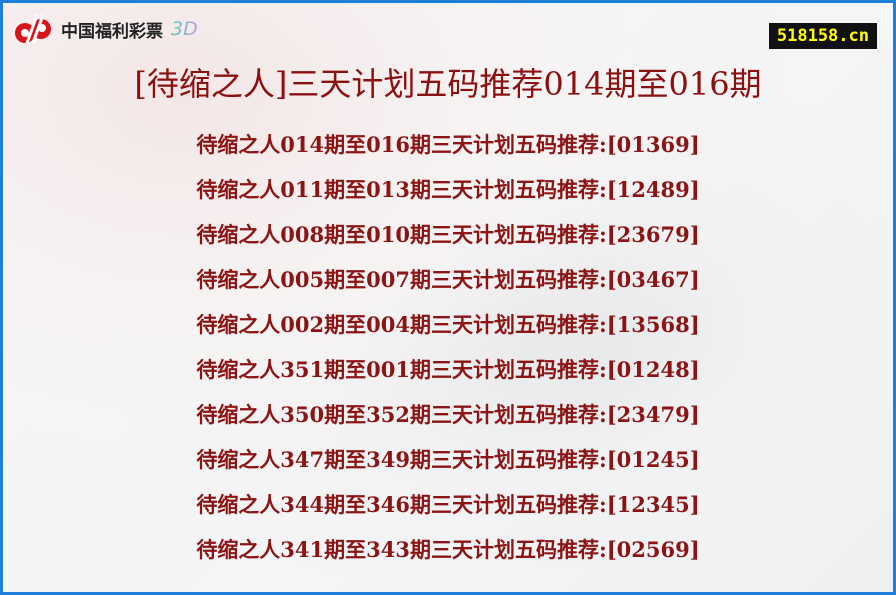 Image resolution: width=896 pixels, height=595 pixels. I want to click on list-item: 待缩之人014期至016期三天计划五码推荐:[01369], so click(448, 144).